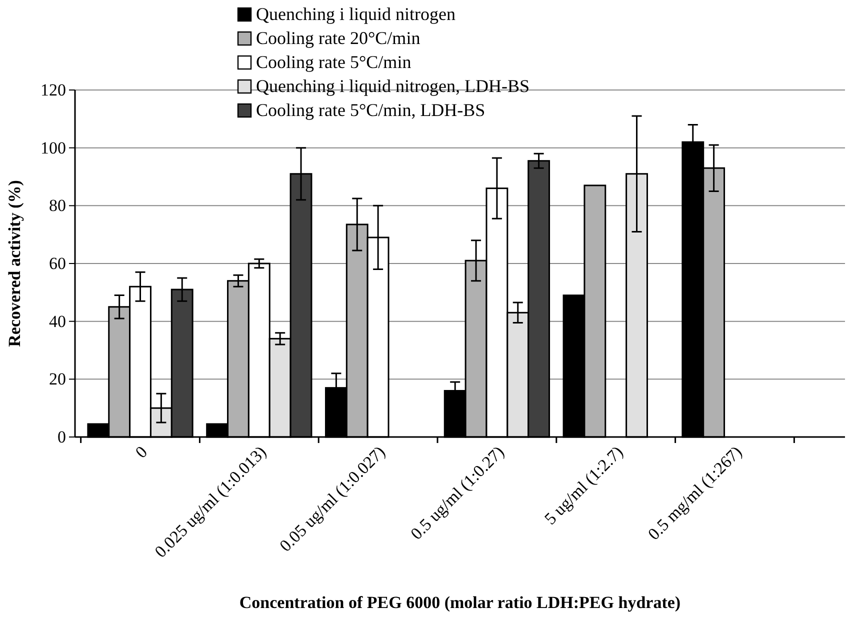 The image size is (860, 617). I want to click on legend-label: Cooling rate 5°C/min, LDH-BS, so click(371, 110).